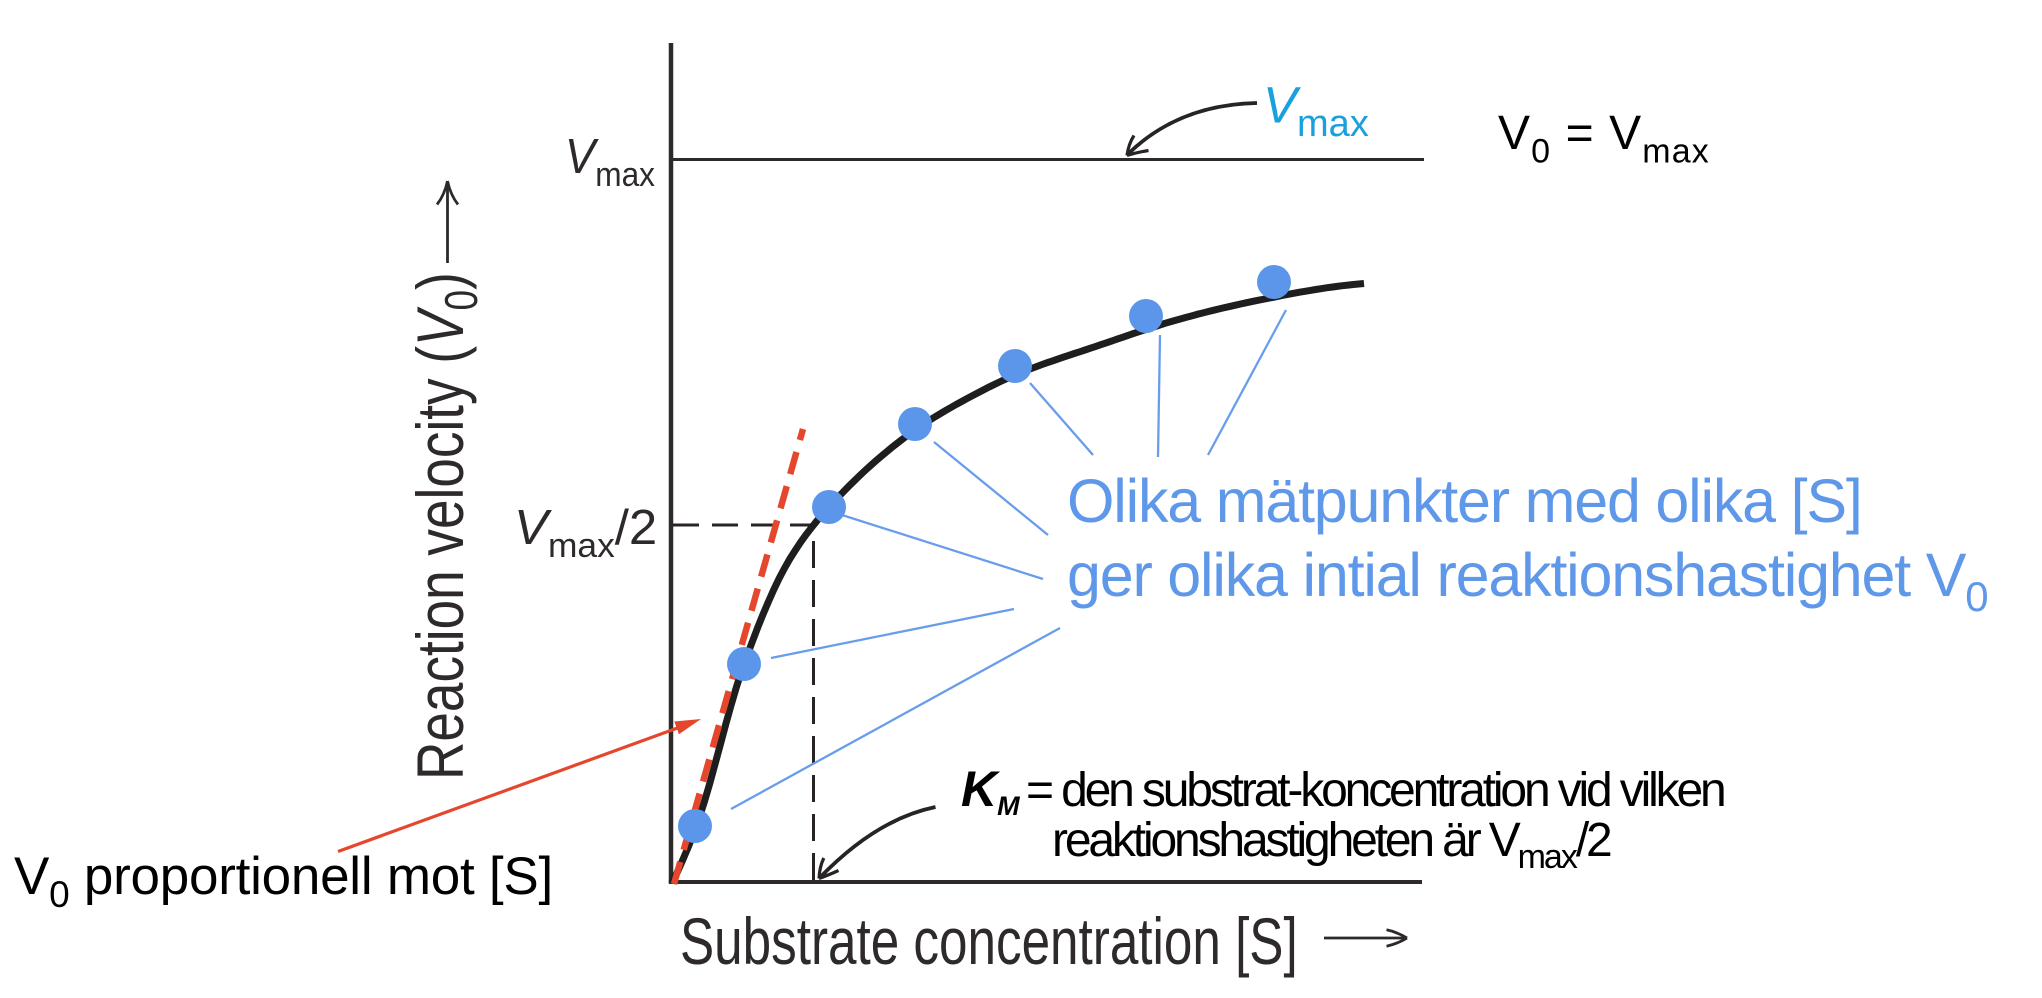  Describe the element at coordinates (283, 881) in the screenshot. I see `svg-text: V0 proportionell mot [S]` at that location.